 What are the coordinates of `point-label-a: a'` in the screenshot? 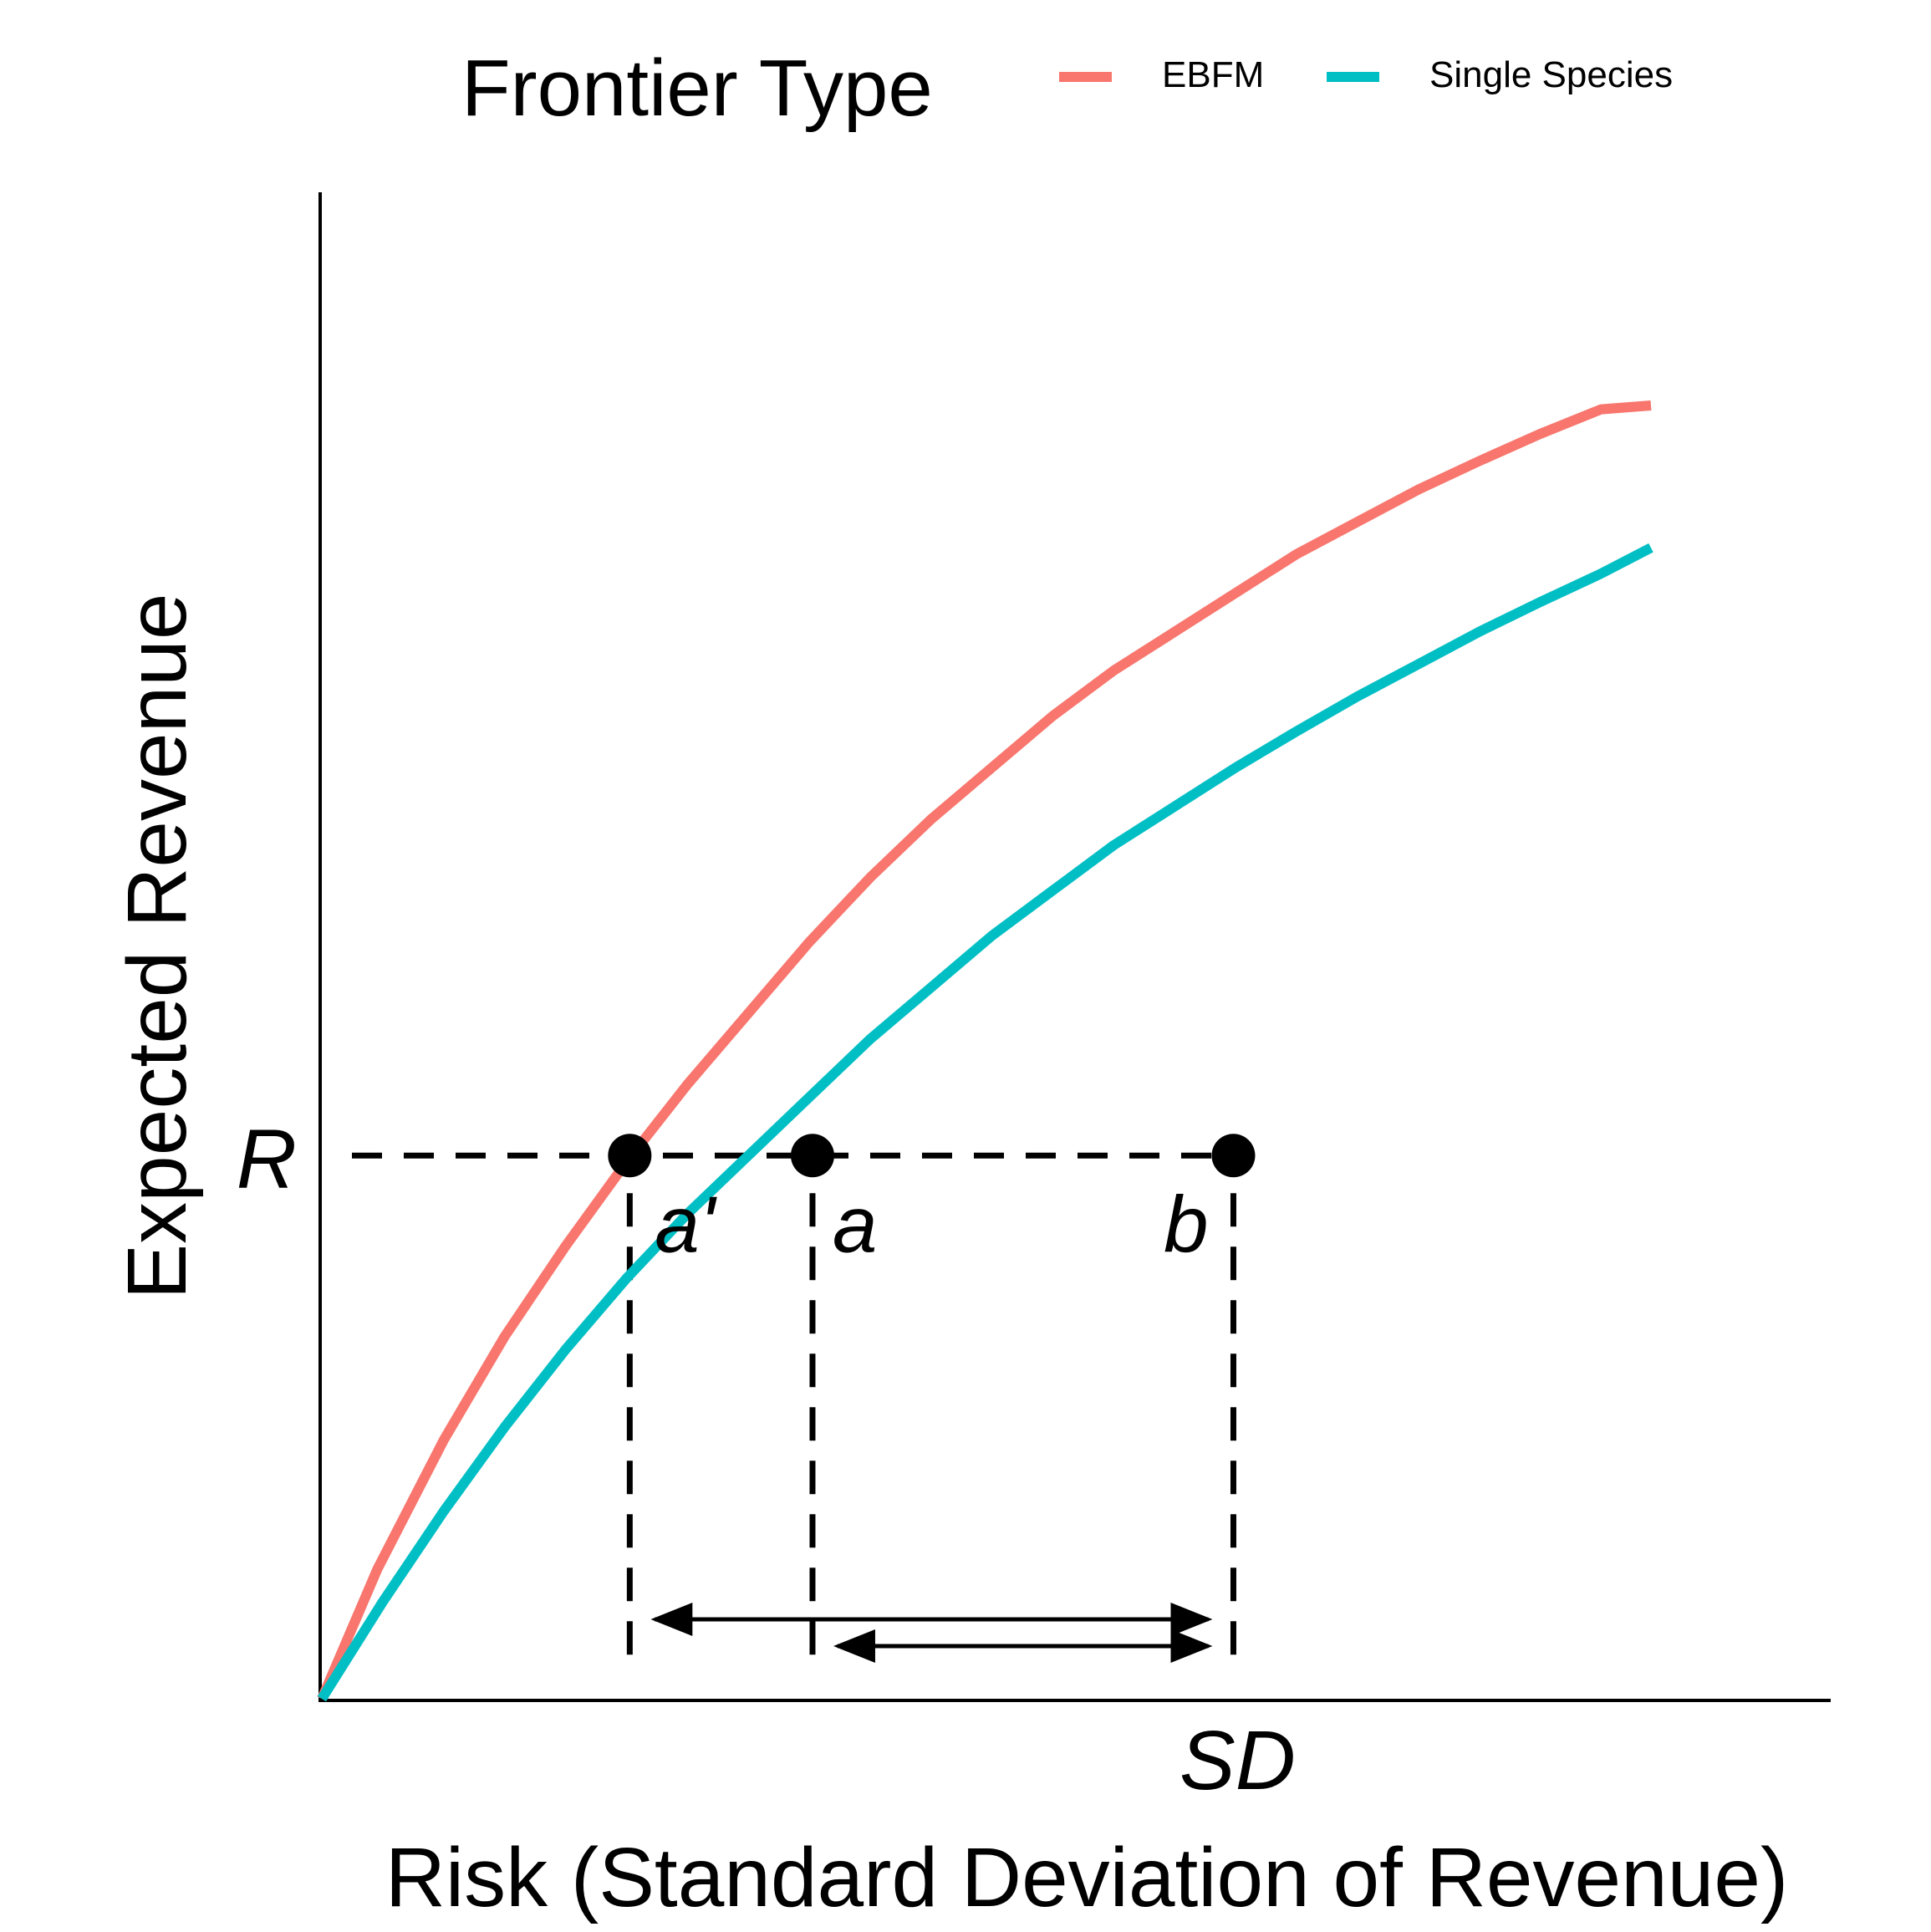 It's located at (686, 1224).